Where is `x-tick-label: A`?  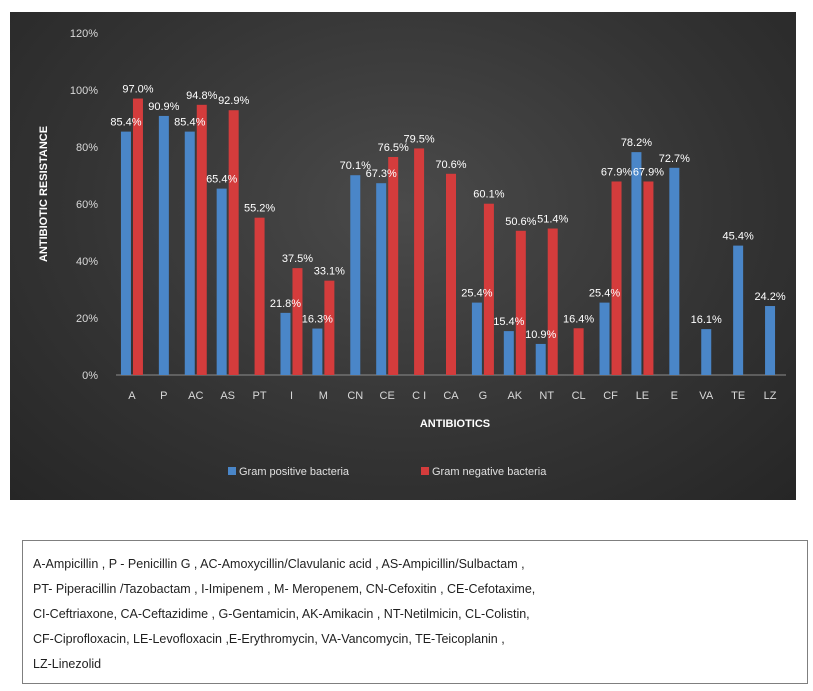 x-tick-label: A is located at coordinates (132, 396).